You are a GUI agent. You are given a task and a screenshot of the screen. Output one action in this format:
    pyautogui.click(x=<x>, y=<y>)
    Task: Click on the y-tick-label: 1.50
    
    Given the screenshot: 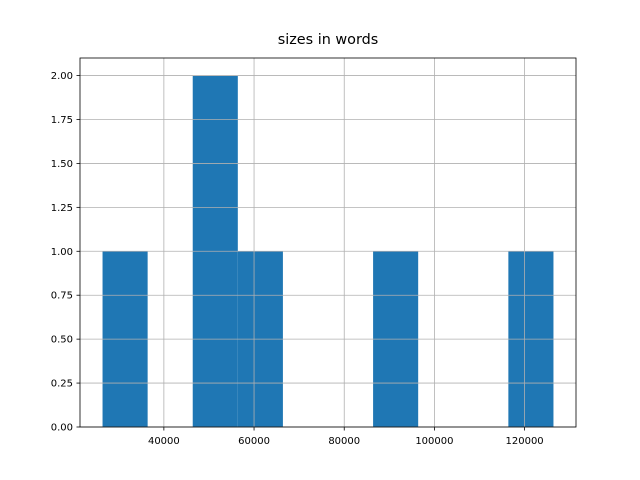 What is the action you would take?
    pyautogui.click(x=62, y=164)
    